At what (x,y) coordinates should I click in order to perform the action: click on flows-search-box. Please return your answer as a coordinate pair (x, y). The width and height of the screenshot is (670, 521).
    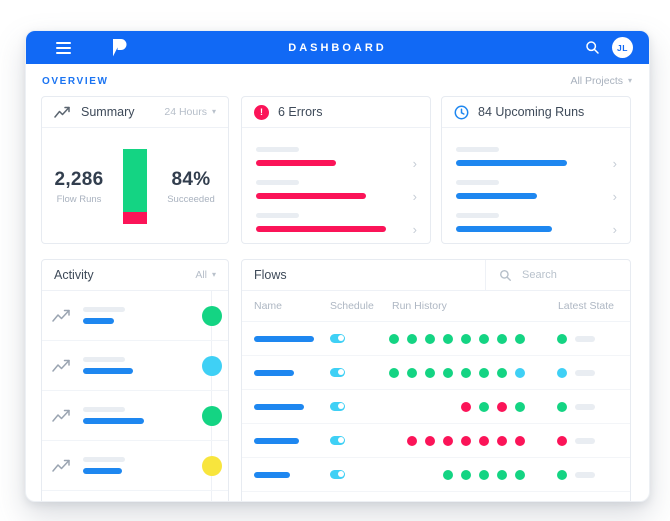
    Looking at the image, I should click on (551, 275).